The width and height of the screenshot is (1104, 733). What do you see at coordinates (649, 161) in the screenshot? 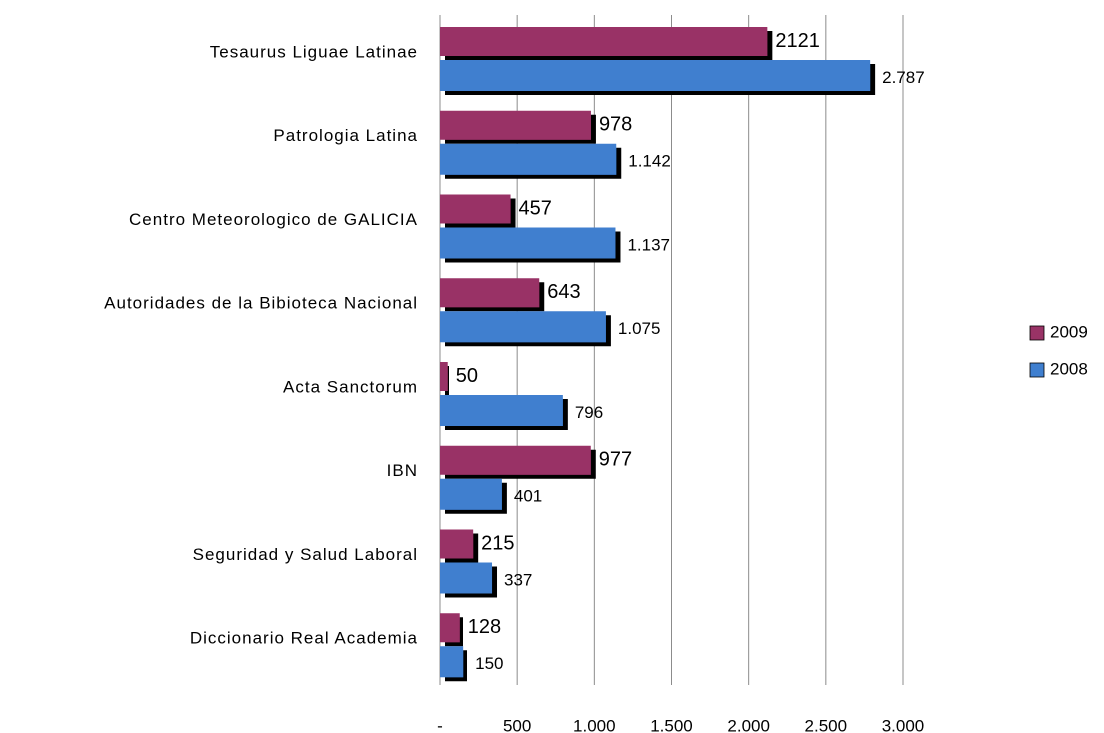
I see `value-label: 1.142` at bounding box center [649, 161].